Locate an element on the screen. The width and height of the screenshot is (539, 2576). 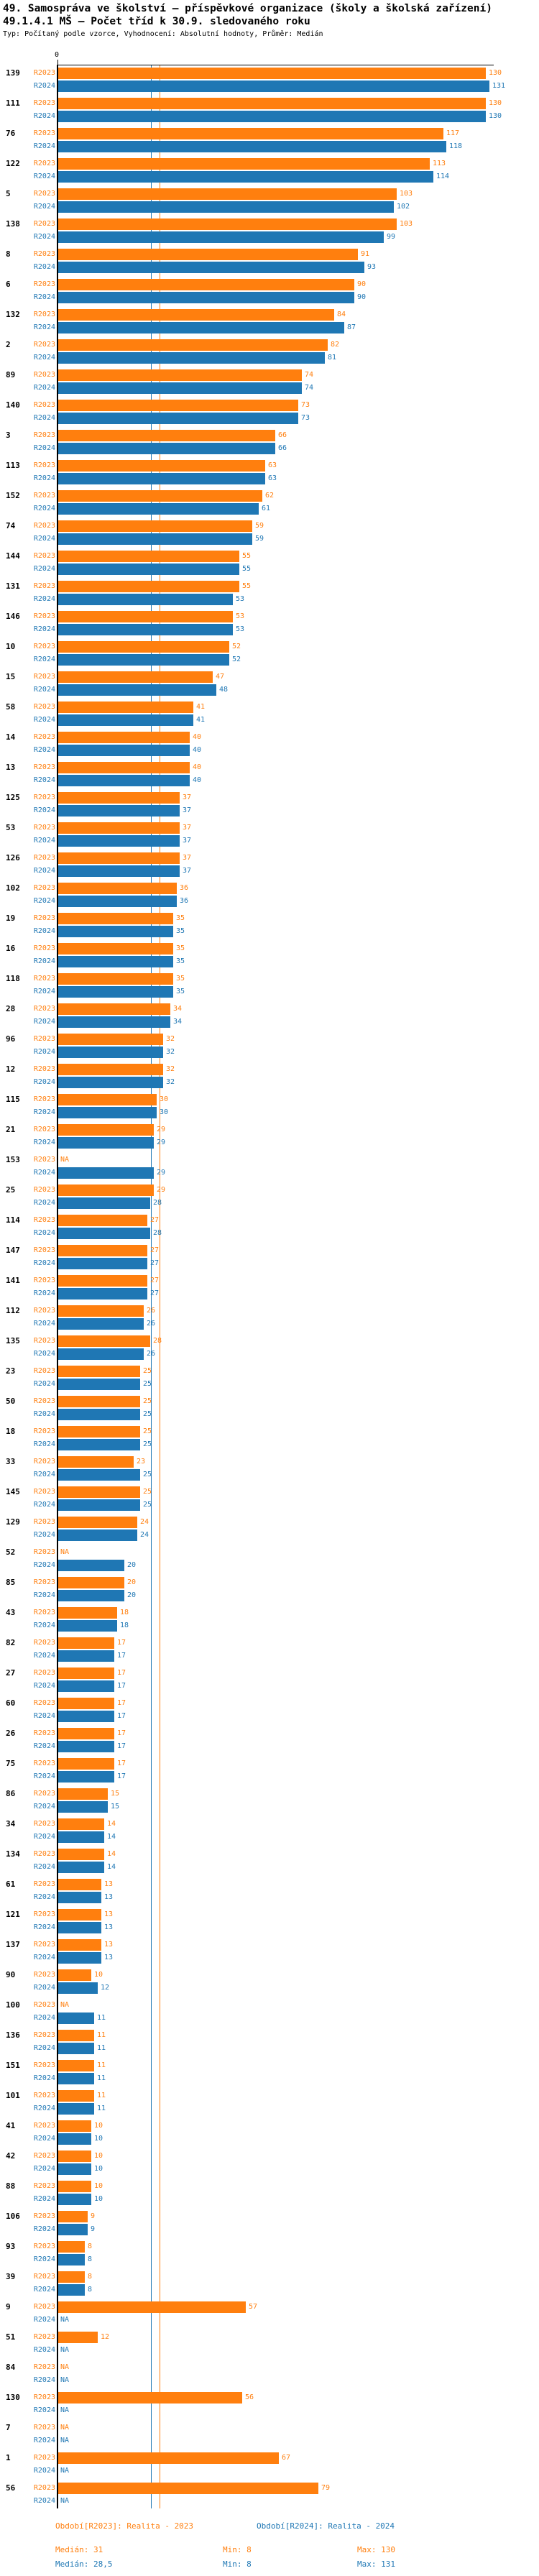
value-label-r2023: 27 is located at coordinates (155, 1280).